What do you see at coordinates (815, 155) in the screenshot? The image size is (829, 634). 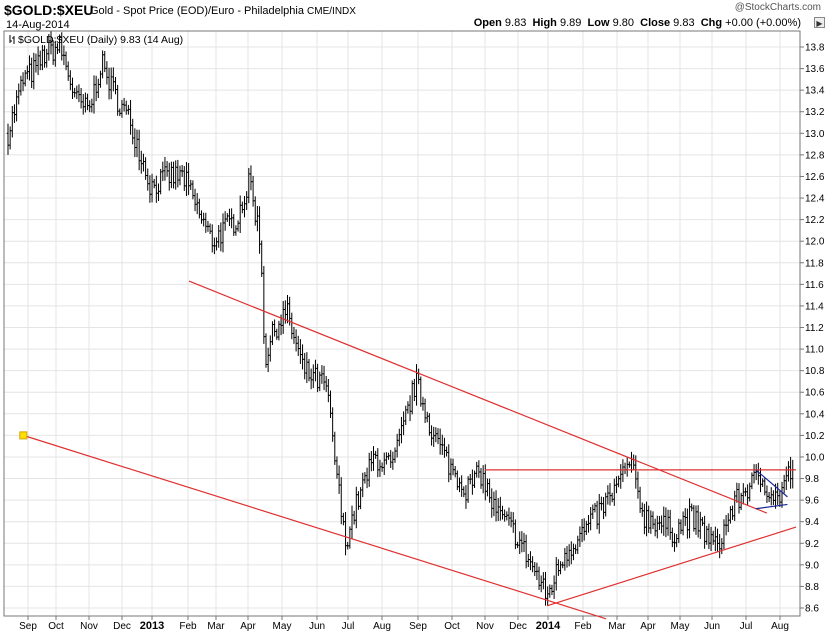 I see `y-tick-label: 12.8` at bounding box center [815, 155].